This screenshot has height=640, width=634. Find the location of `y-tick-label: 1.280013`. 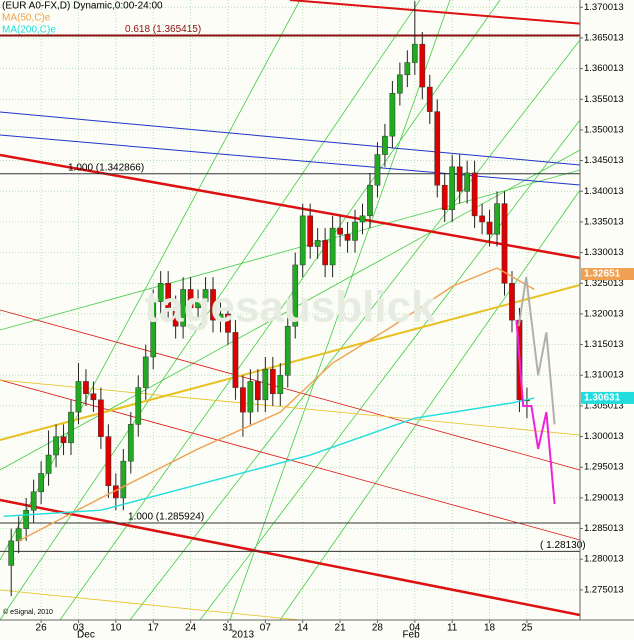

y-tick-label: 1.280013 is located at coordinates (604, 559).